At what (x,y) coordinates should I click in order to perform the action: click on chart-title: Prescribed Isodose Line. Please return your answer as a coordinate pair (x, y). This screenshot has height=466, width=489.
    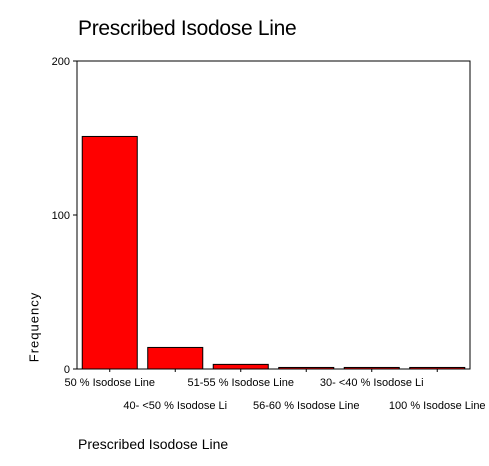
    Looking at the image, I should click on (187, 28).